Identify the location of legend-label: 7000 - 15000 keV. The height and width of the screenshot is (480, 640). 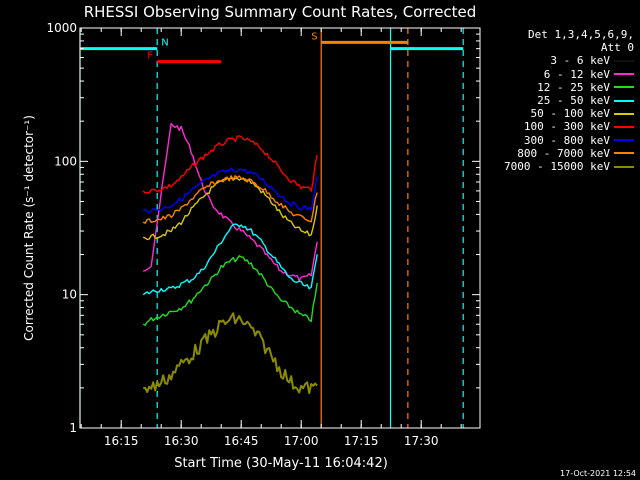
(557, 167).